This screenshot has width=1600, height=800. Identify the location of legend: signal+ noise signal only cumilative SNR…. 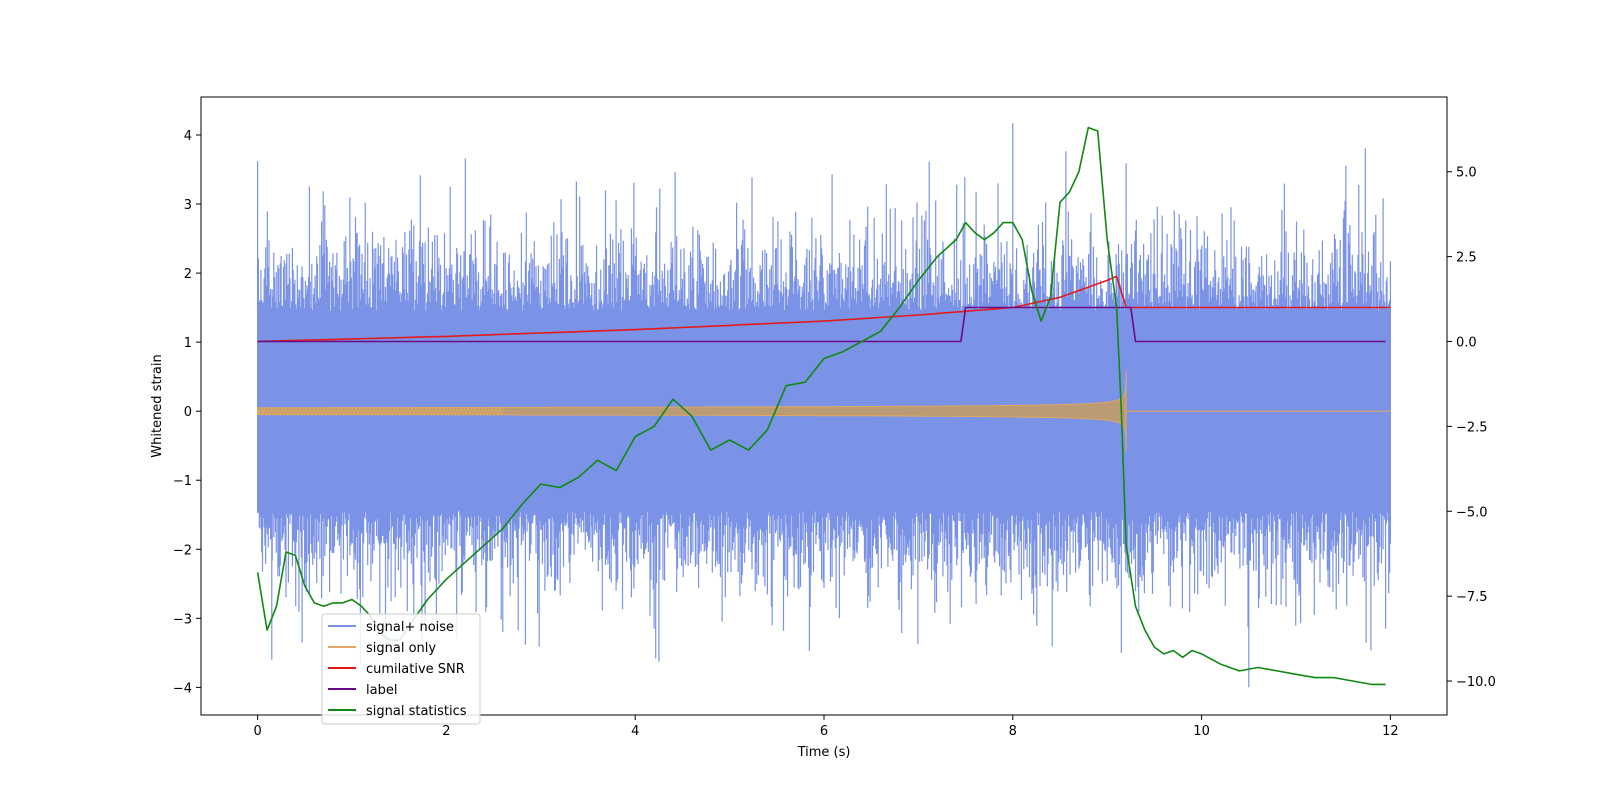
(401, 669).